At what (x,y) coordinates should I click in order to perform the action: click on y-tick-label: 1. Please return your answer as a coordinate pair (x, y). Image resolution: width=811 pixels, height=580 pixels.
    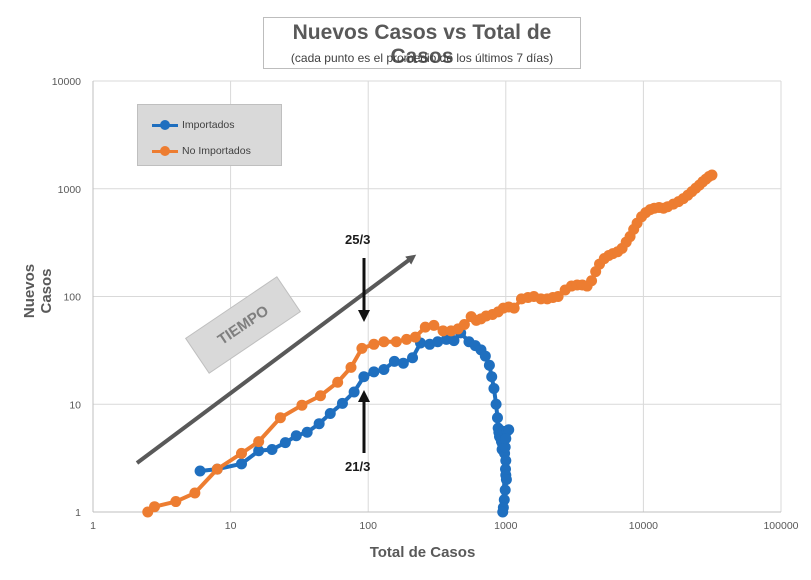
    Looking at the image, I should click on (78, 513).